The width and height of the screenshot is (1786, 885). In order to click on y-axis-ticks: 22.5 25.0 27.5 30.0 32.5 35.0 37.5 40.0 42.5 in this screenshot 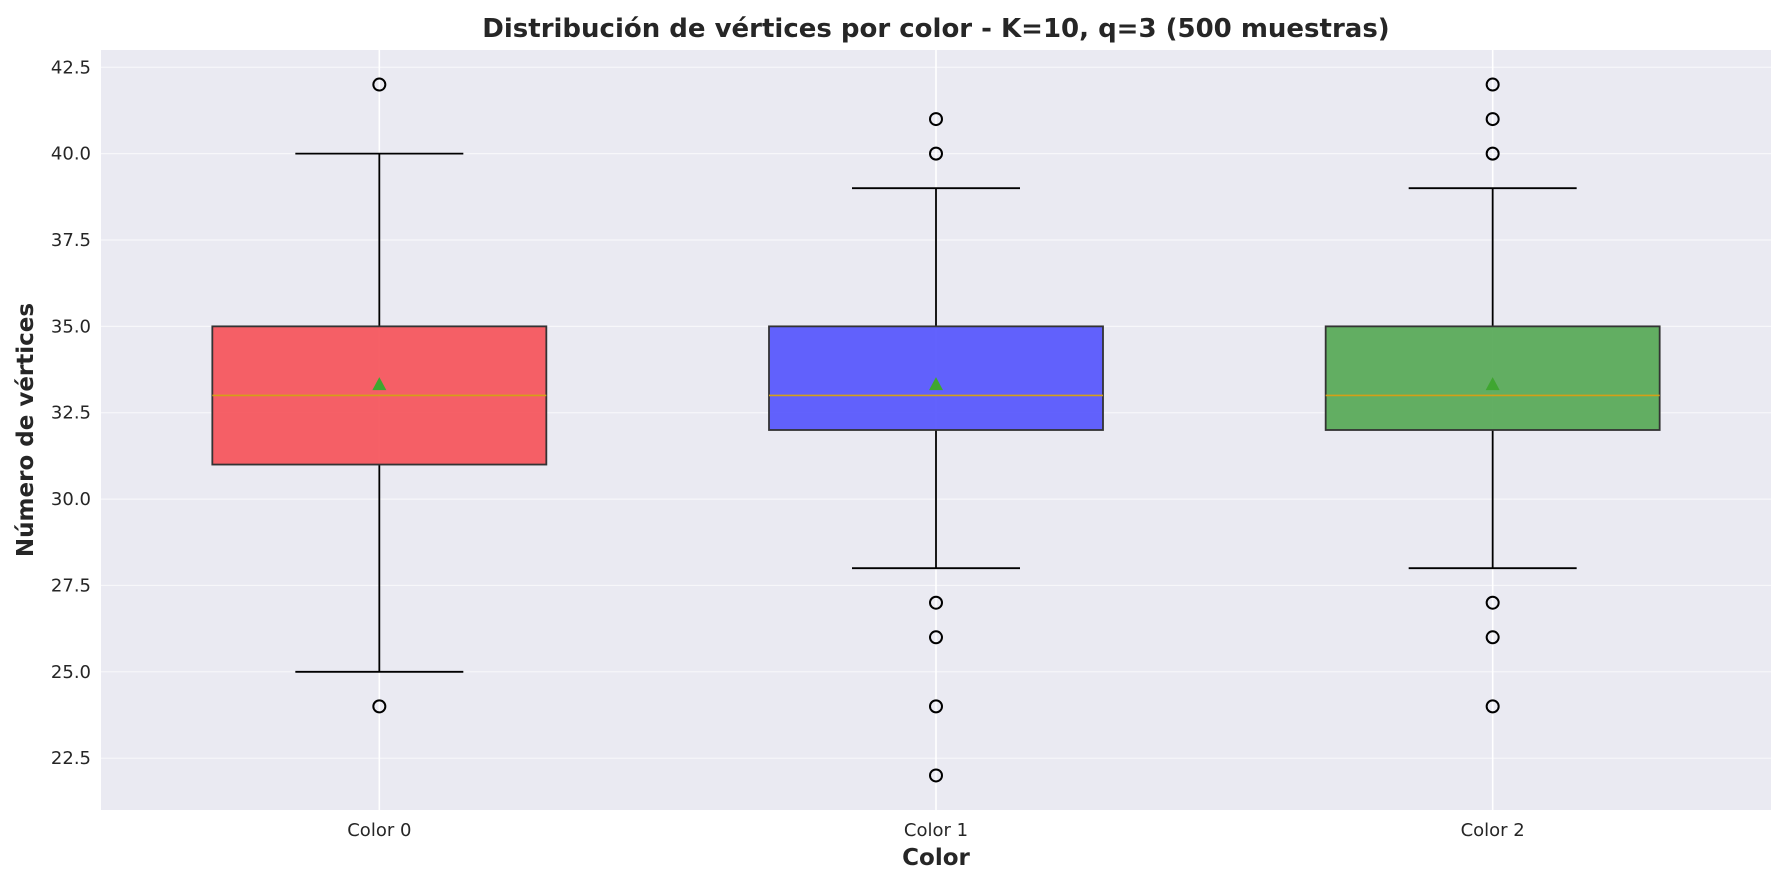, I will do `click(71, 413)`.